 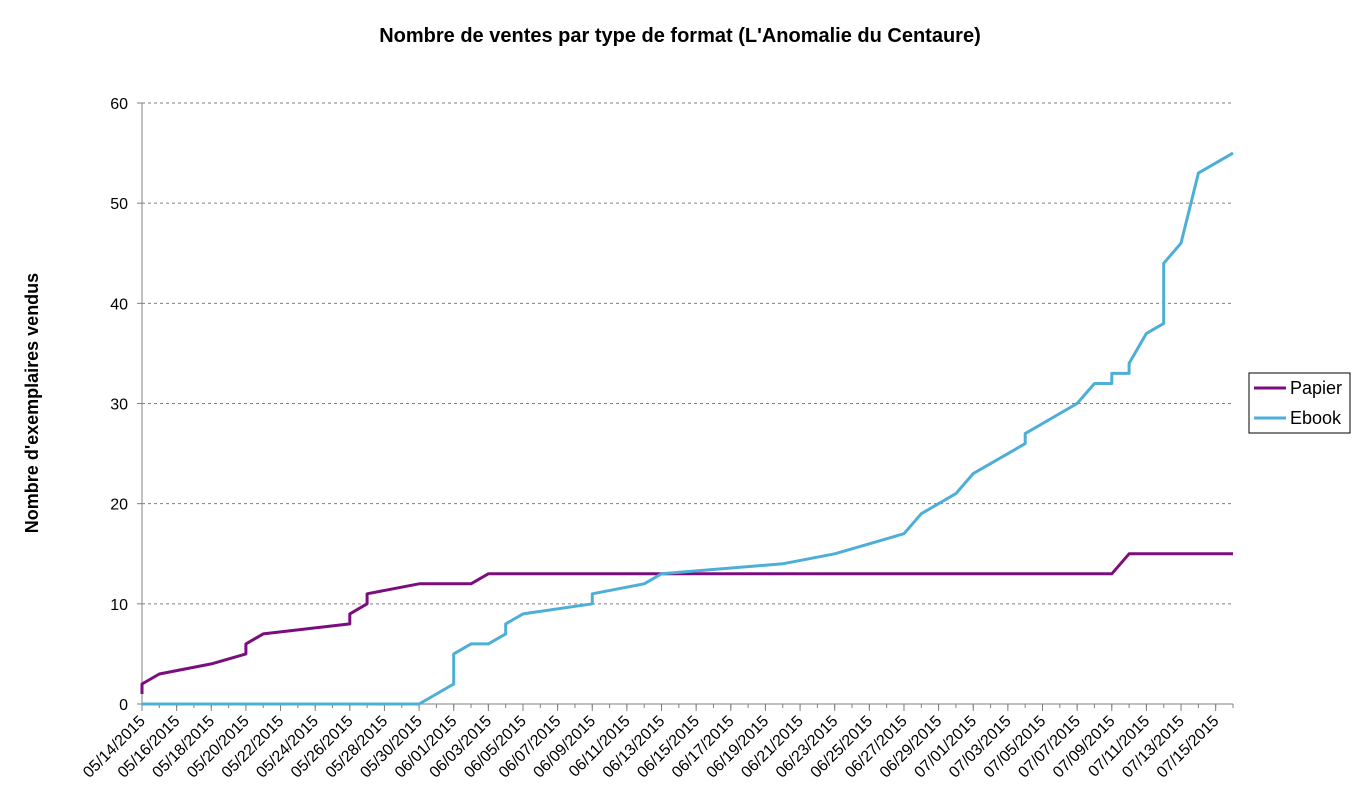 What do you see at coordinates (1316, 388) in the screenshot?
I see `legend-label-papier: Papier` at bounding box center [1316, 388].